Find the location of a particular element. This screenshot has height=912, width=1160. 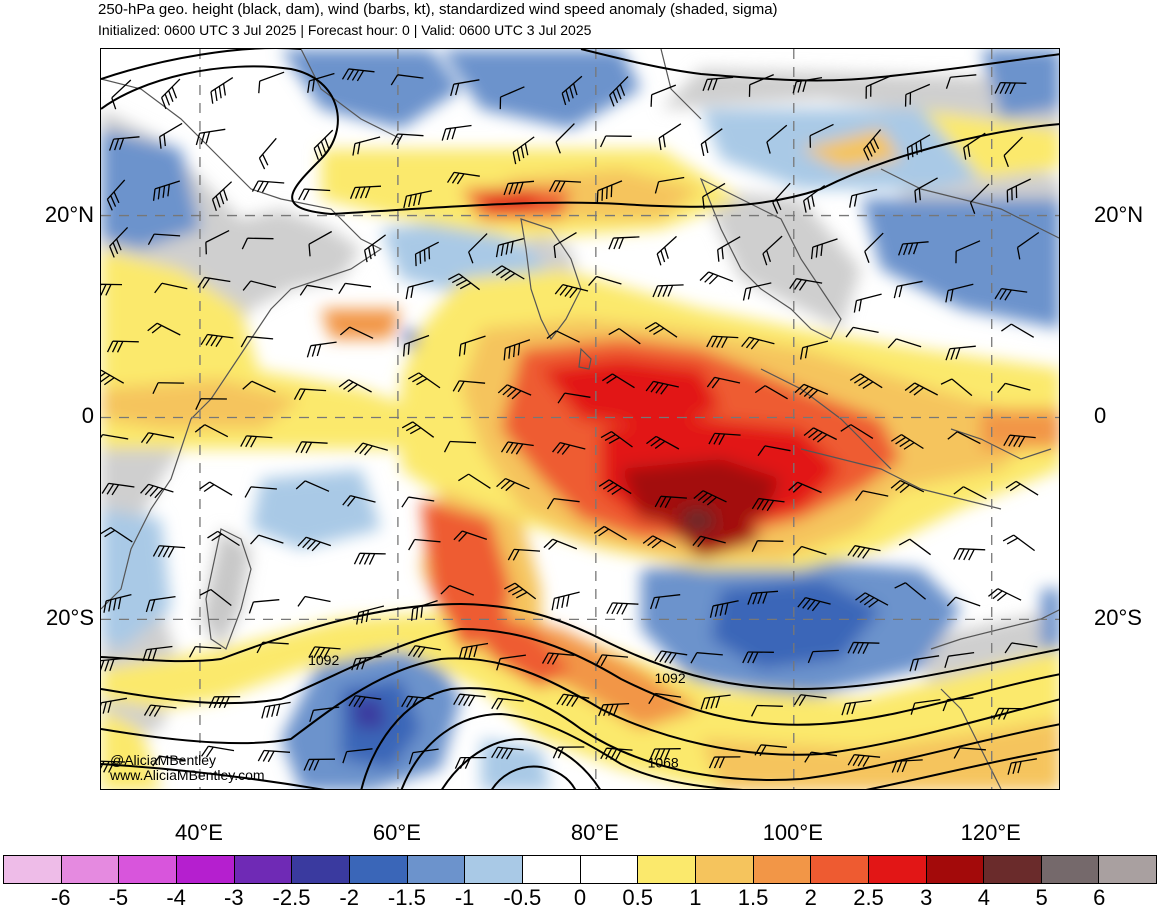

contour-label: 1092 is located at coordinates (669, 678).